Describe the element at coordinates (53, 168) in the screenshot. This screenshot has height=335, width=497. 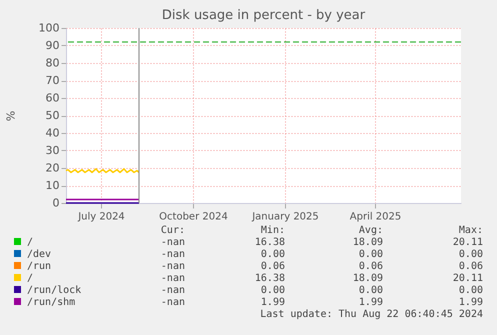
I see `y-tick-label: 20` at that location.